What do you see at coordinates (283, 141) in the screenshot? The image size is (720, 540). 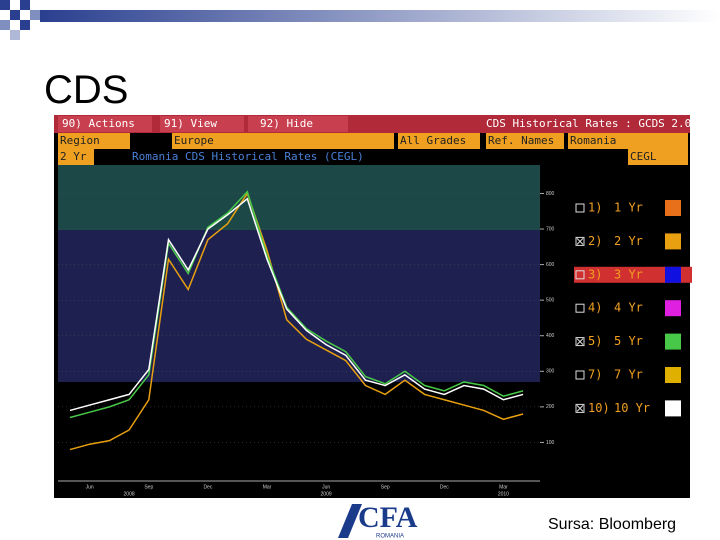 I see `field-input: Europe` at bounding box center [283, 141].